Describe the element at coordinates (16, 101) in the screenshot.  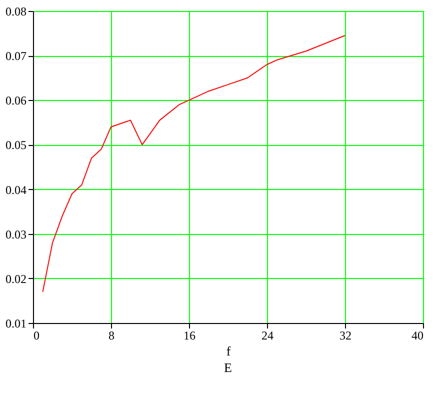
I see `y-tick-label: 0.06` at that location.